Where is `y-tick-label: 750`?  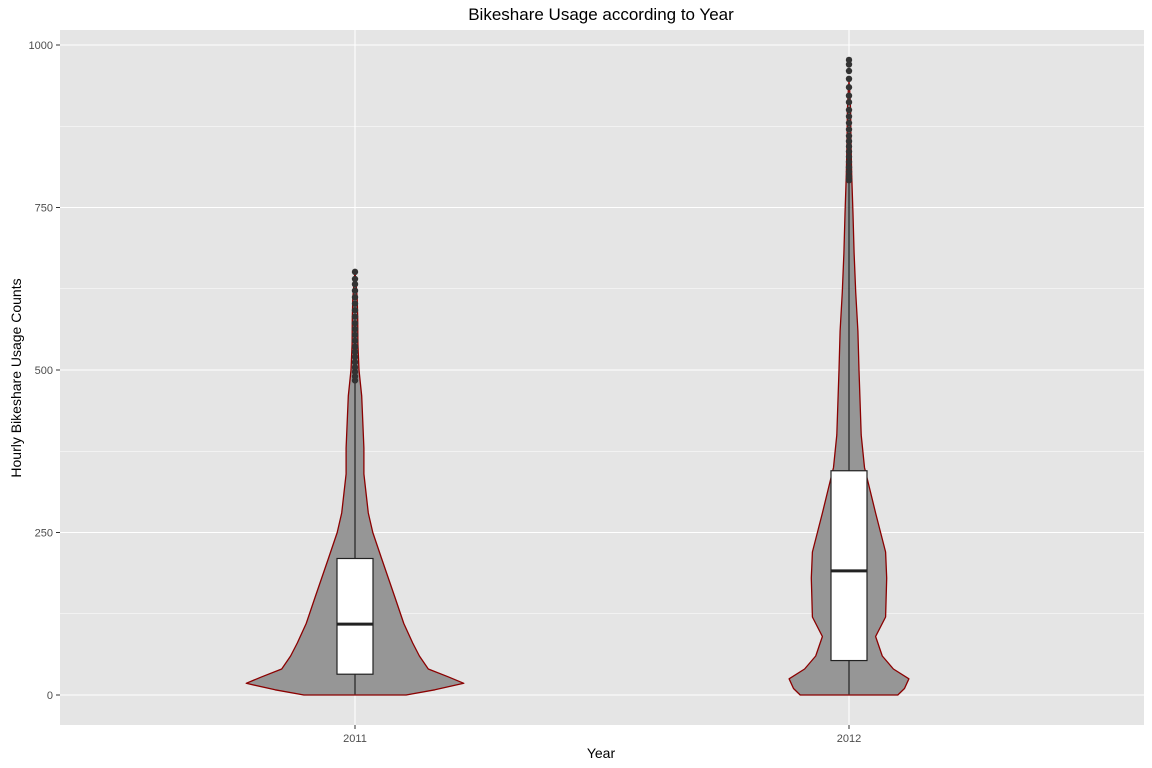 y-tick-label: 750 is located at coordinates (44, 209).